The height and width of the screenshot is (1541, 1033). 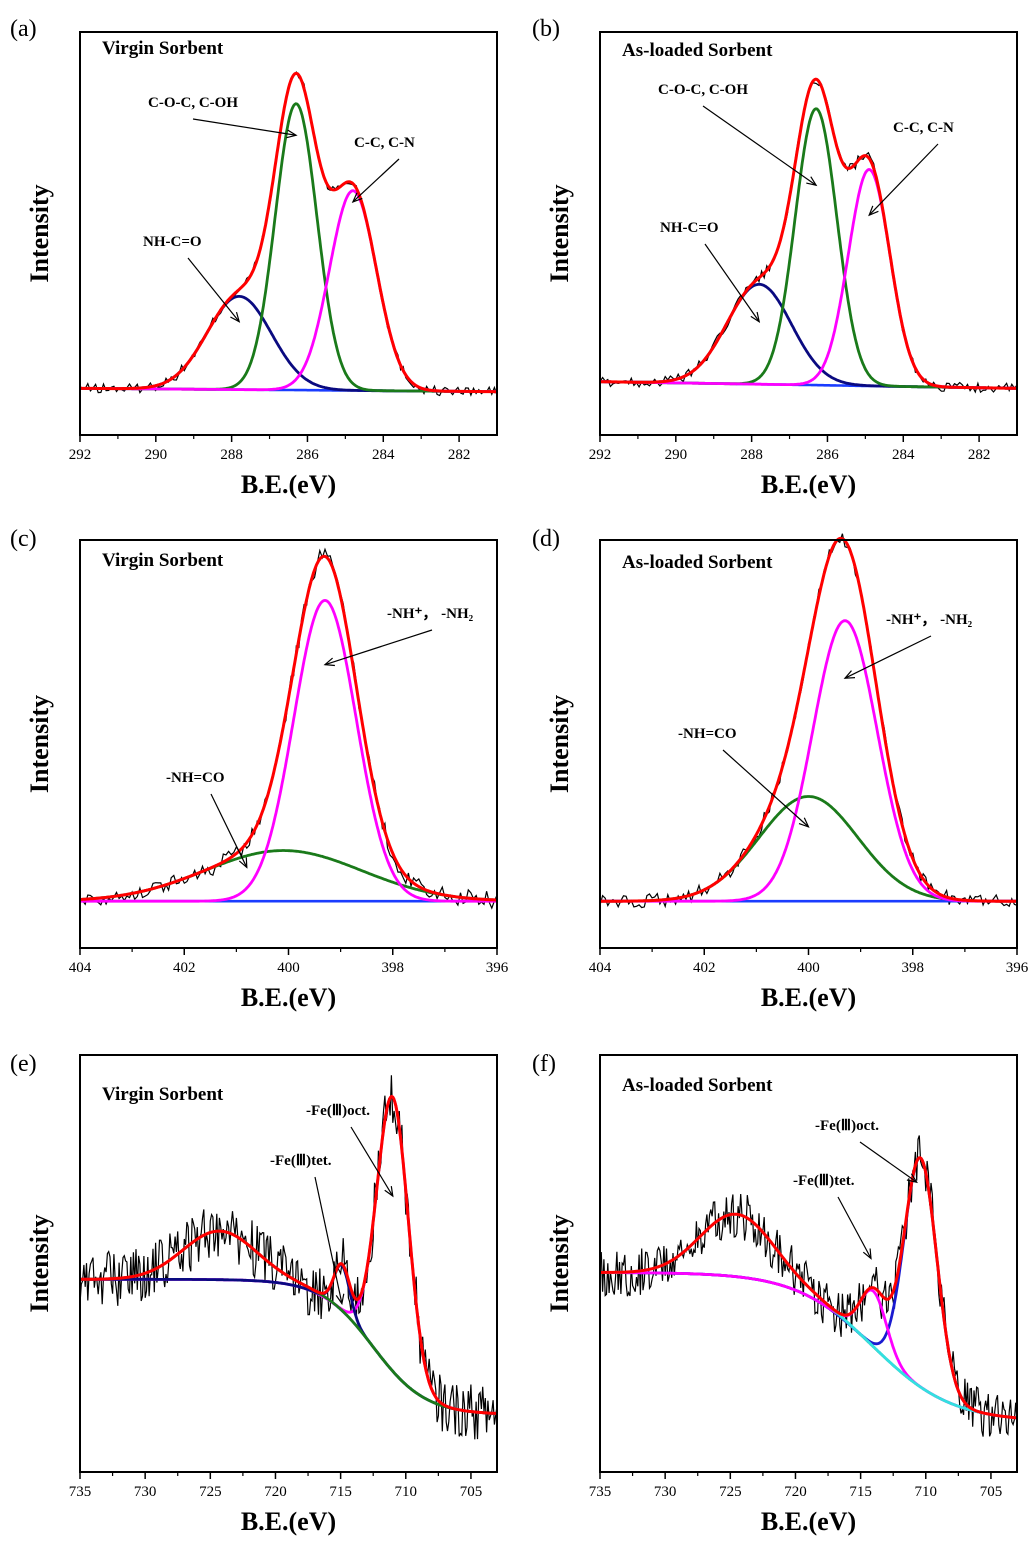 What do you see at coordinates (210, 1492) in the screenshot?
I see `x-tick-label: 725` at bounding box center [210, 1492].